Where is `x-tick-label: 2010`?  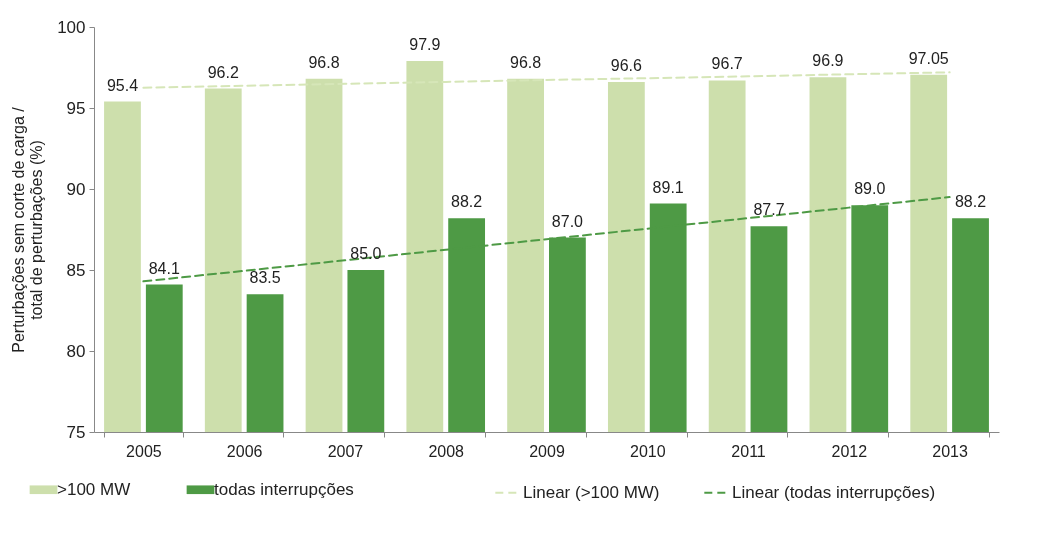
x-tick-label: 2010 is located at coordinates (647, 451).